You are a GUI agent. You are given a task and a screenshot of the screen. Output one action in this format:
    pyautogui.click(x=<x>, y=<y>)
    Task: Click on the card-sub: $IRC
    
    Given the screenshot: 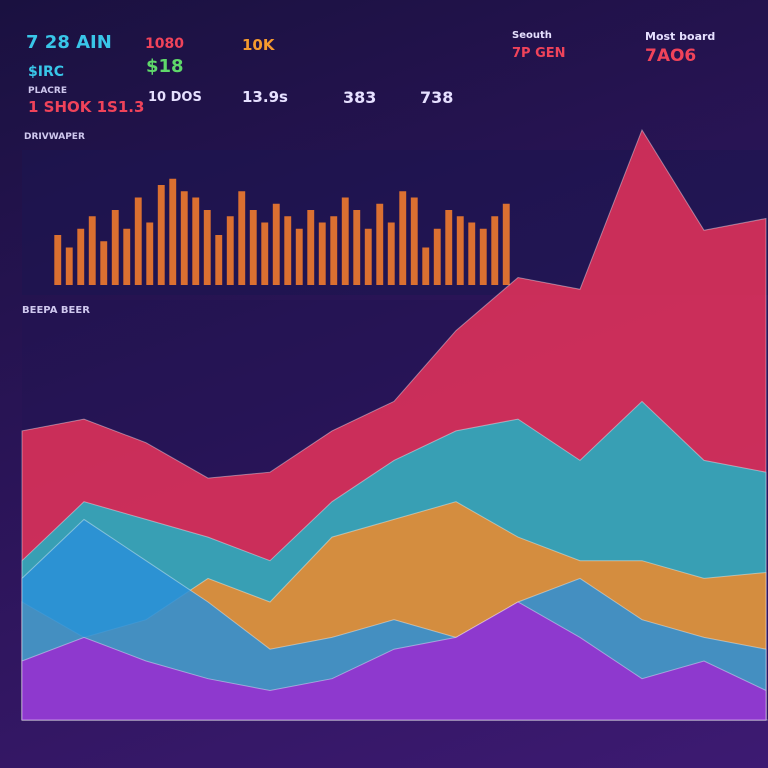 What is the action you would take?
    pyautogui.click(x=46, y=72)
    